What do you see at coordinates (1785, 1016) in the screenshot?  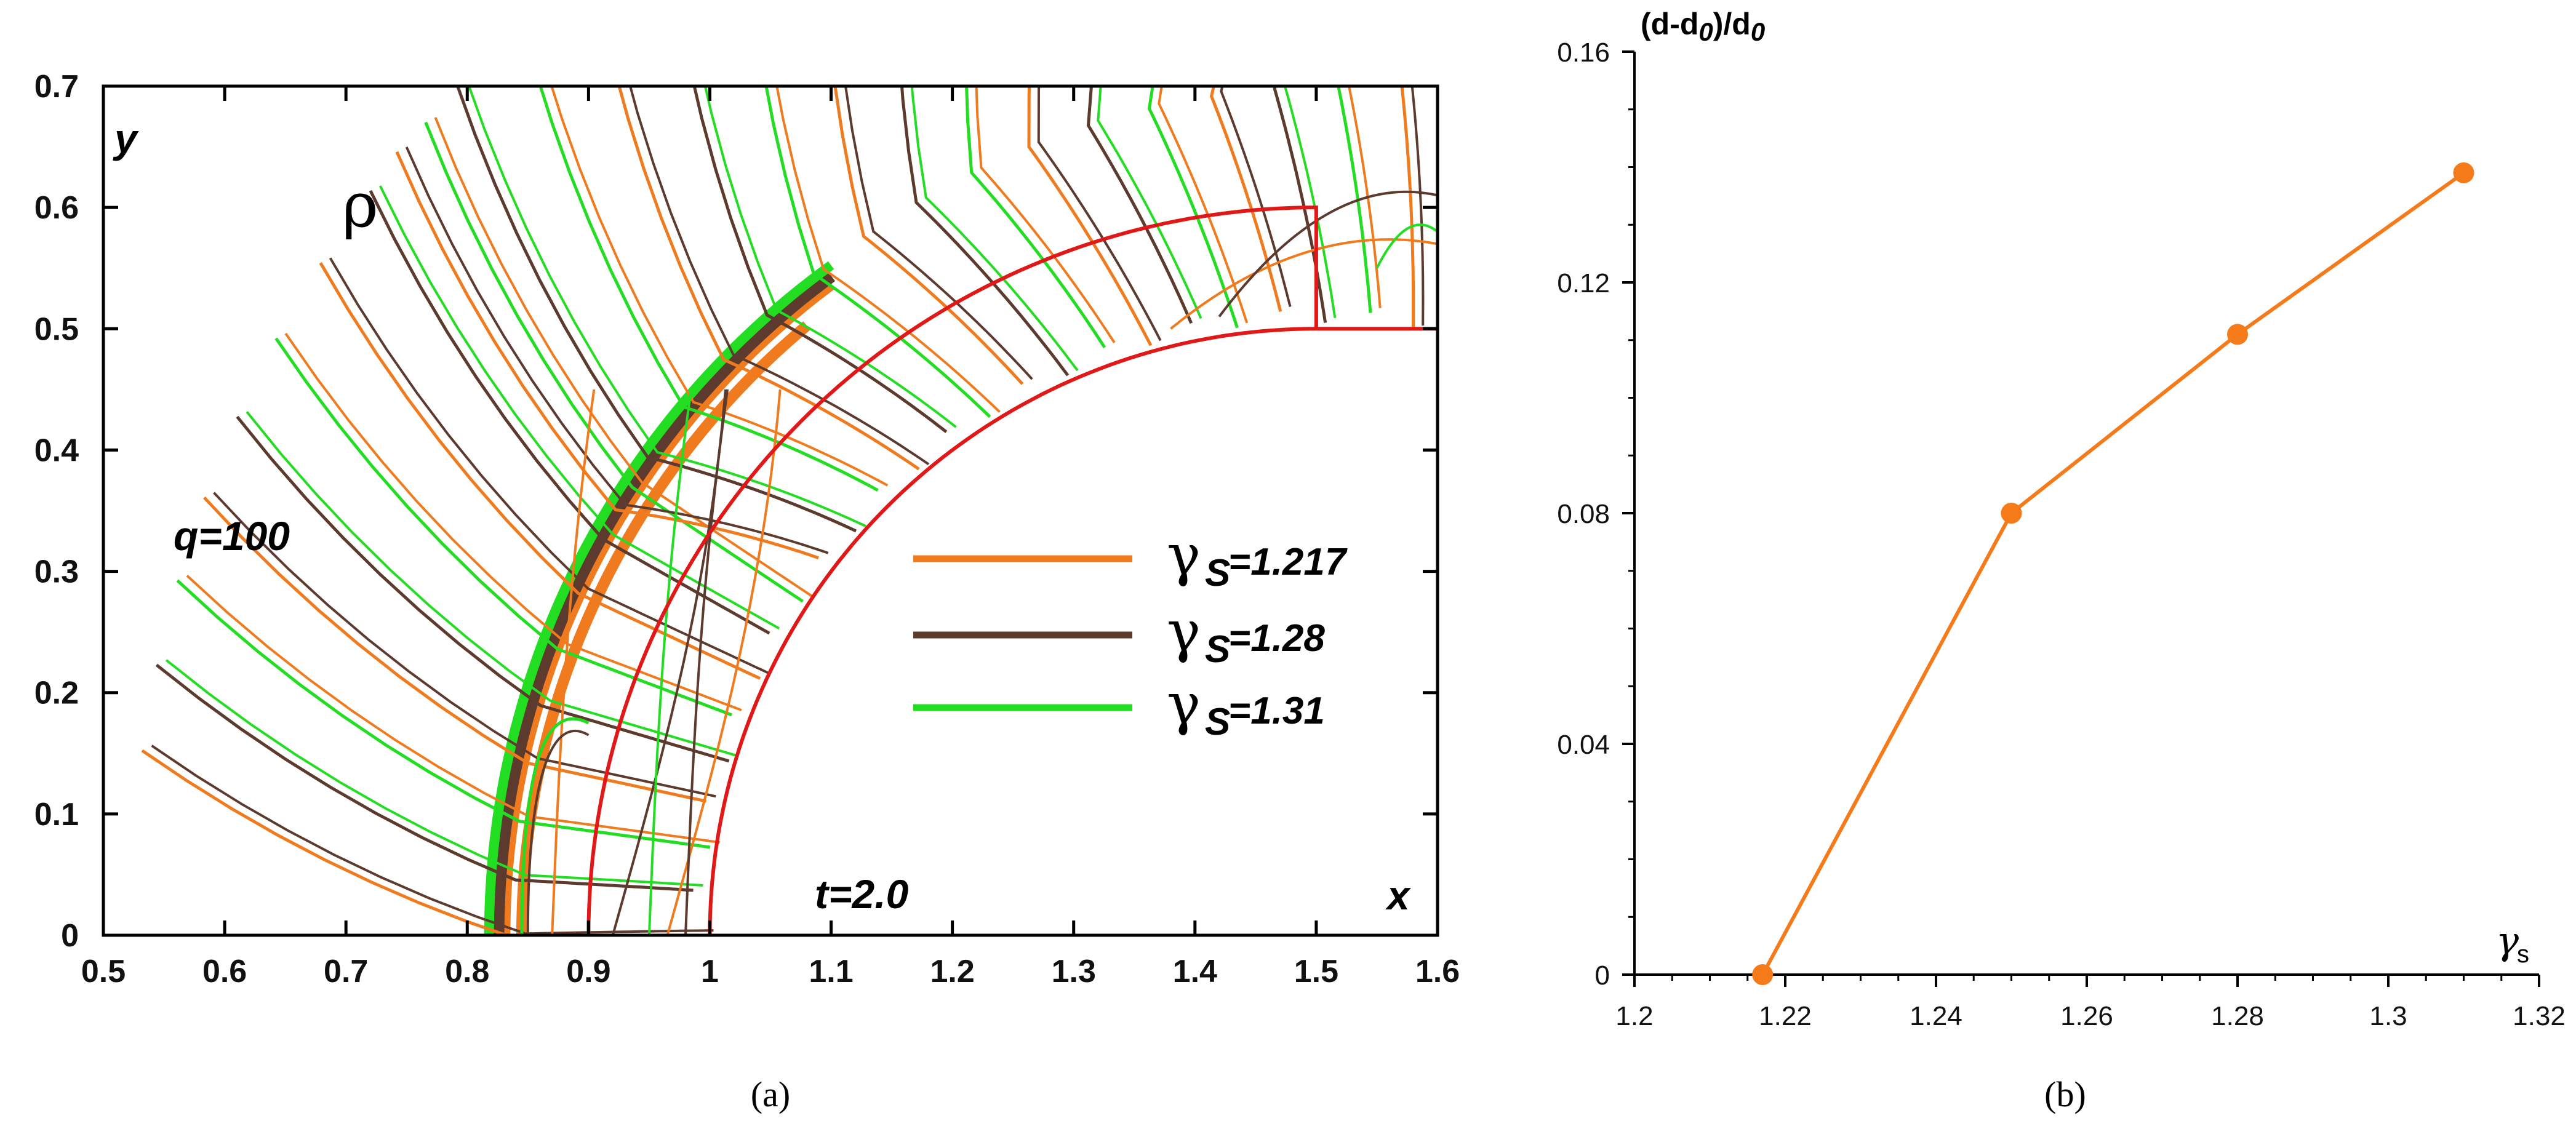 I see `panel-b-xtick-label: 1.22` at bounding box center [1785, 1016].